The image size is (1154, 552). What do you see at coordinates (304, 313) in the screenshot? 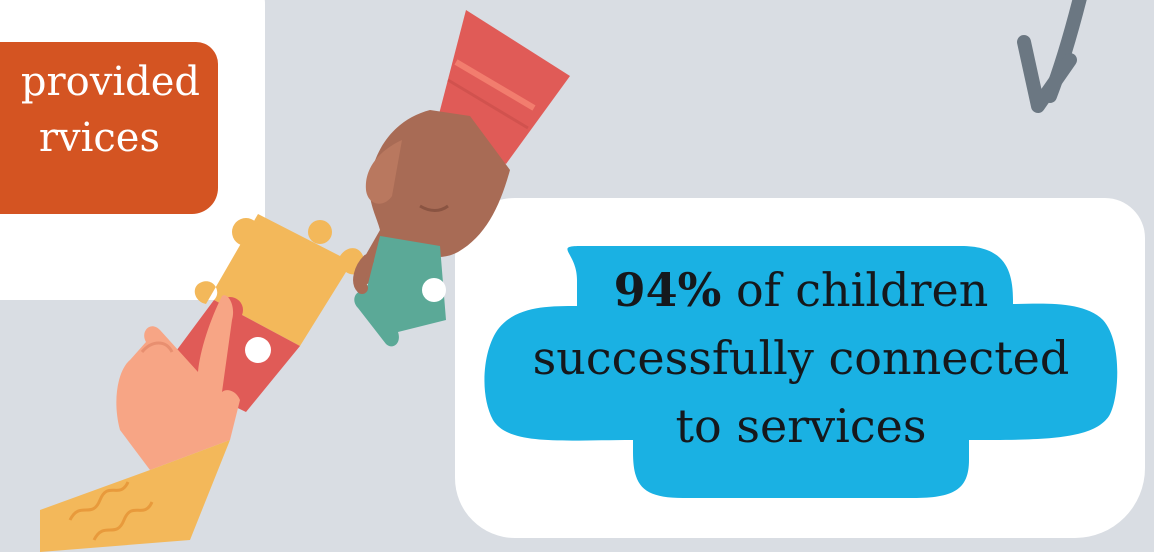
I see `puzzle-pieces-icon` at bounding box center [304, 313].